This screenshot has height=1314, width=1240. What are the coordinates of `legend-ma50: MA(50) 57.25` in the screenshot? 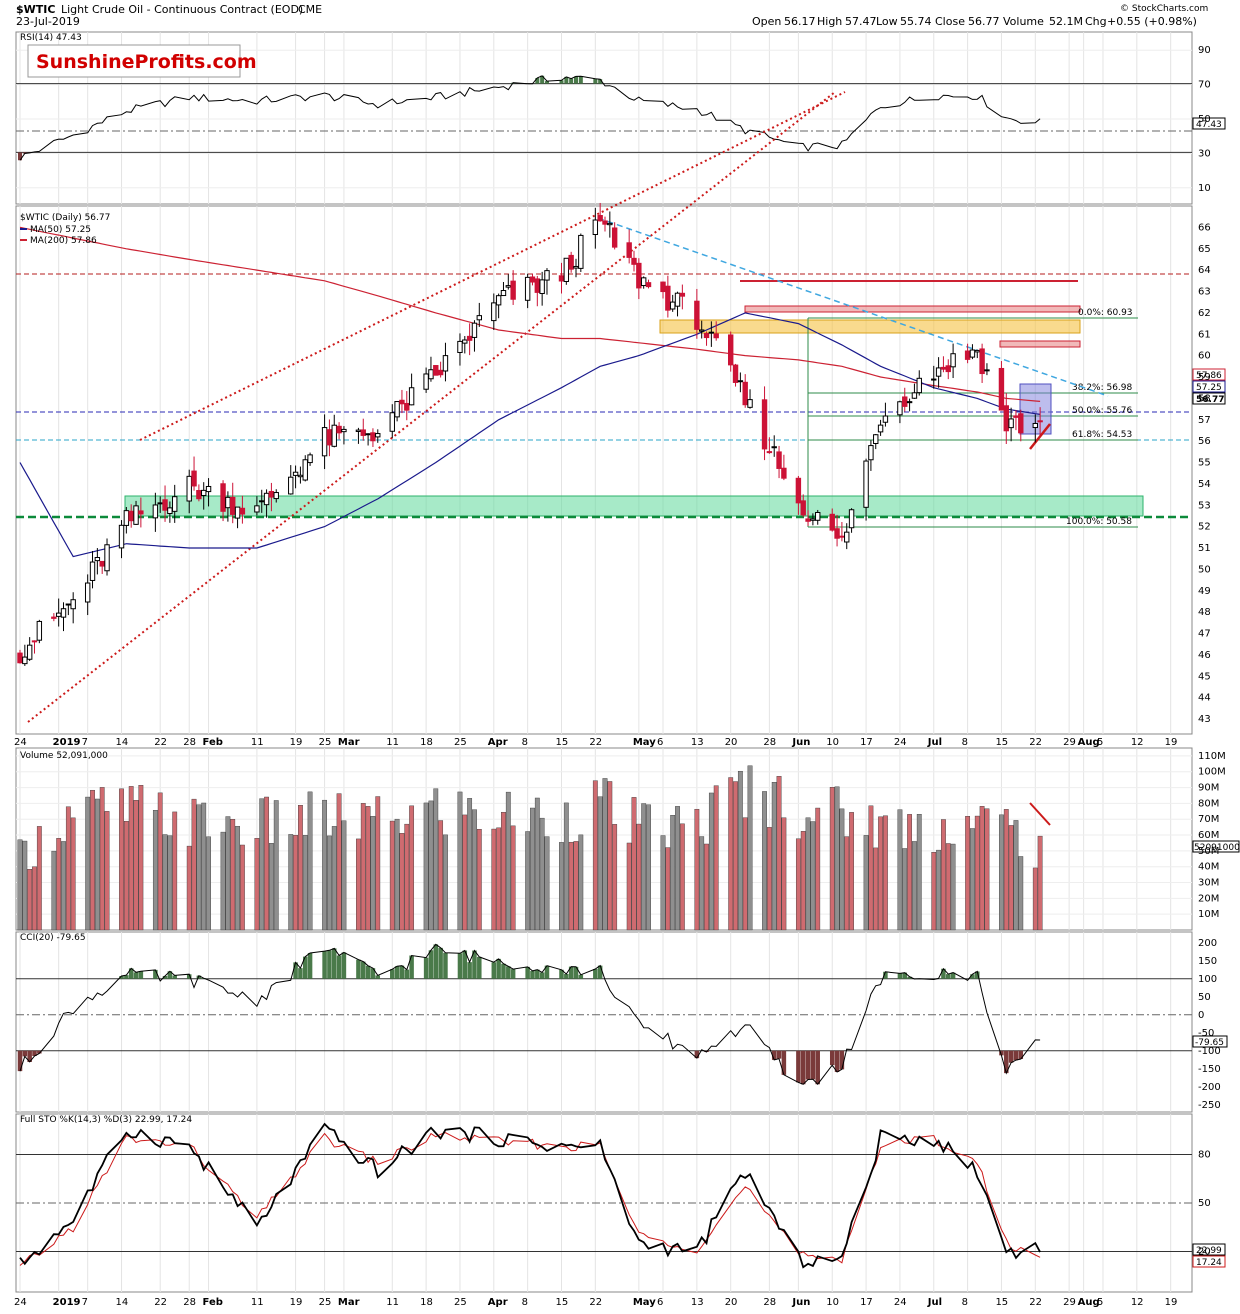 It's located at (60, 230).